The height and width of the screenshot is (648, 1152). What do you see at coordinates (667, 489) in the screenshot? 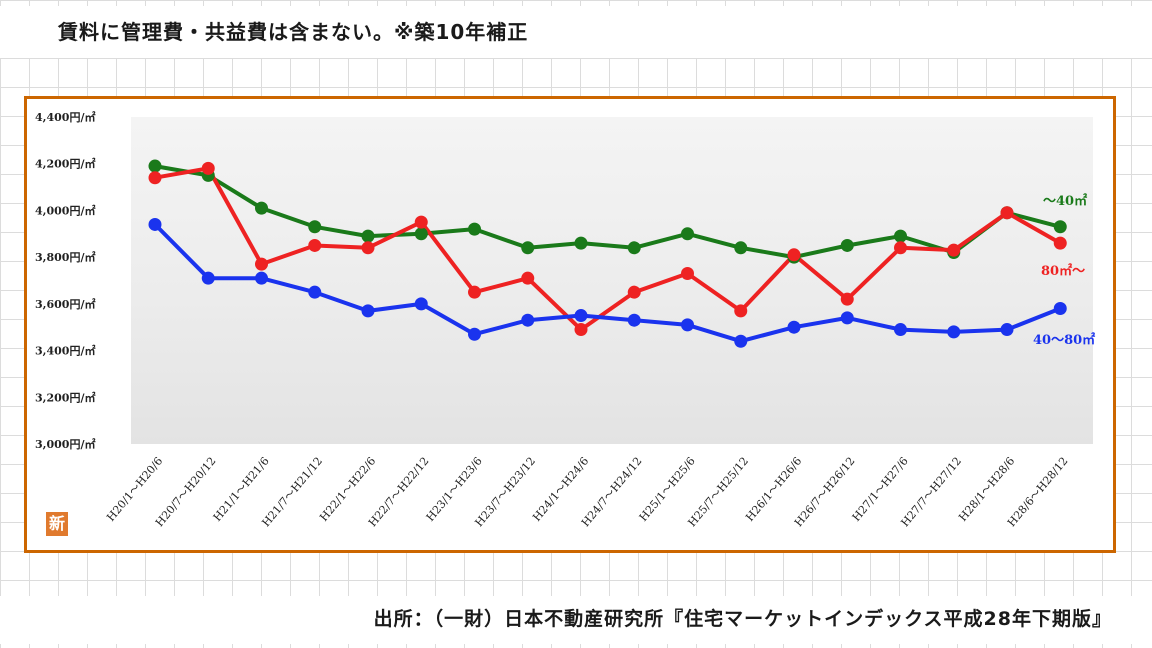
I see `x-tick-label: H25/1～H25/6` at bounding box center [667, 489].